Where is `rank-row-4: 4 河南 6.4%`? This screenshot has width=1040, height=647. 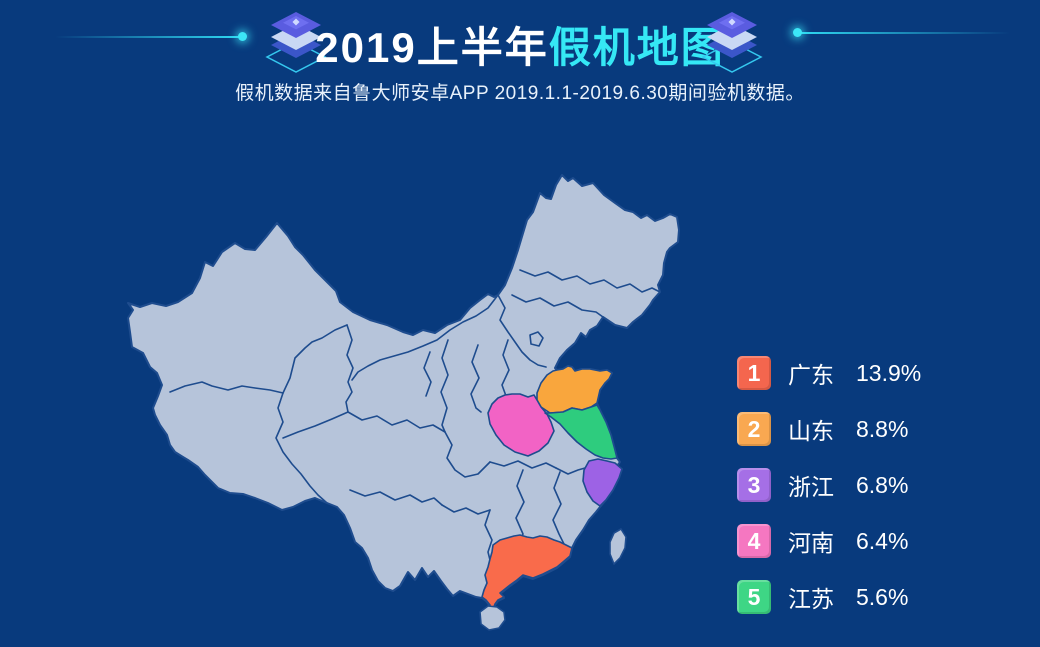 rank-row-4: 4 河南 6.4% is located at coordinates (829, 541).